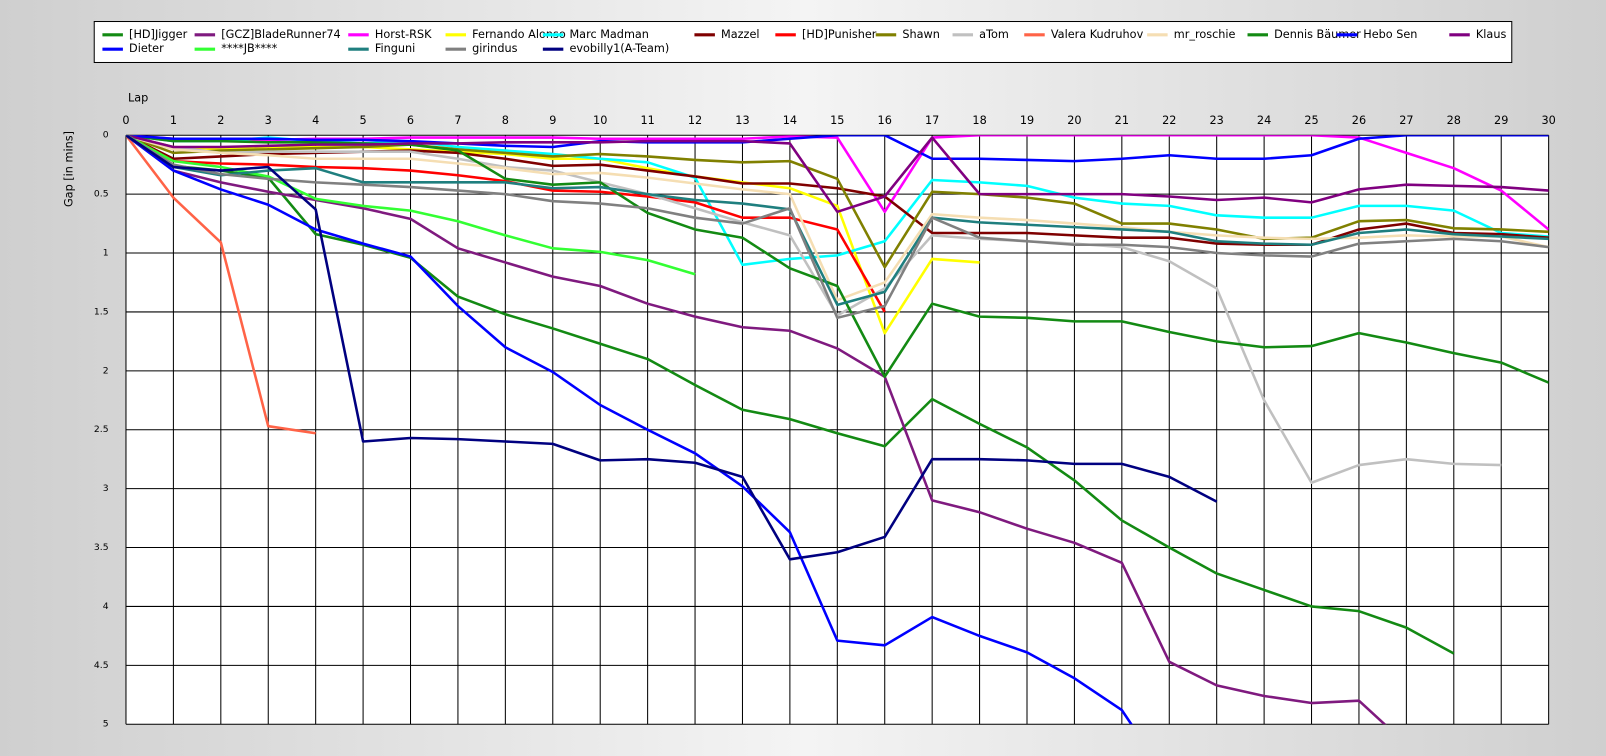 The width and height of the screenshot is (1606, 756). What do you see at coordinates (280, 34) in the screenshot?
I see `legend-label: [GCZ]BladeRunner74` at bounding box center [280, 34].